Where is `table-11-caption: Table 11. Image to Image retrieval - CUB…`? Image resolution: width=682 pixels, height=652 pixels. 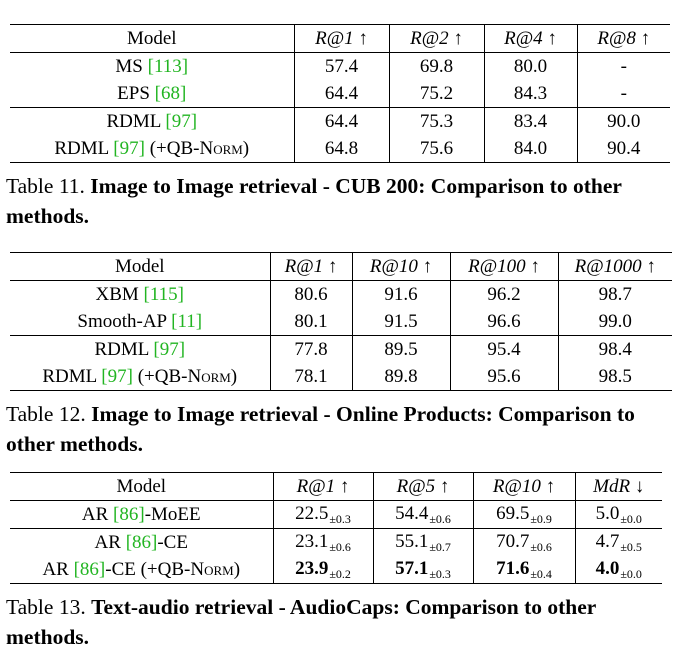
table-11-caption: Table 11. Image to Image retrieval - CUB… is located at coordinates (340, 201).